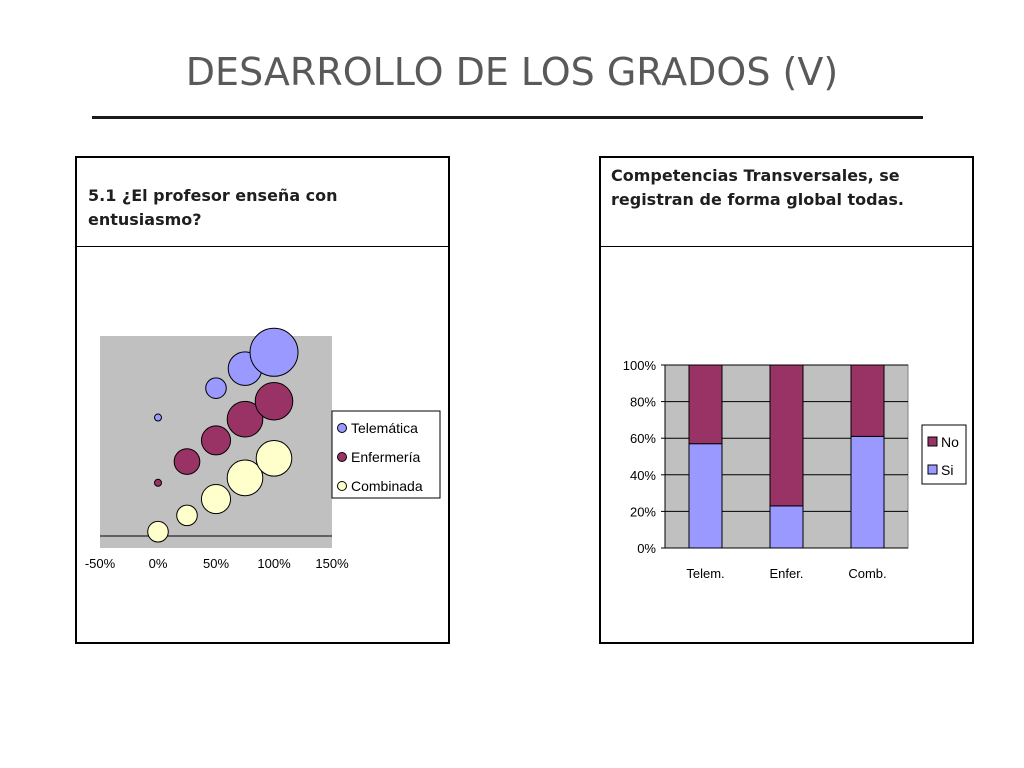  Describe the element at coordinates (158, 563) in the screenshot. I see `bubble-x-tick-label: 0%` at that location.